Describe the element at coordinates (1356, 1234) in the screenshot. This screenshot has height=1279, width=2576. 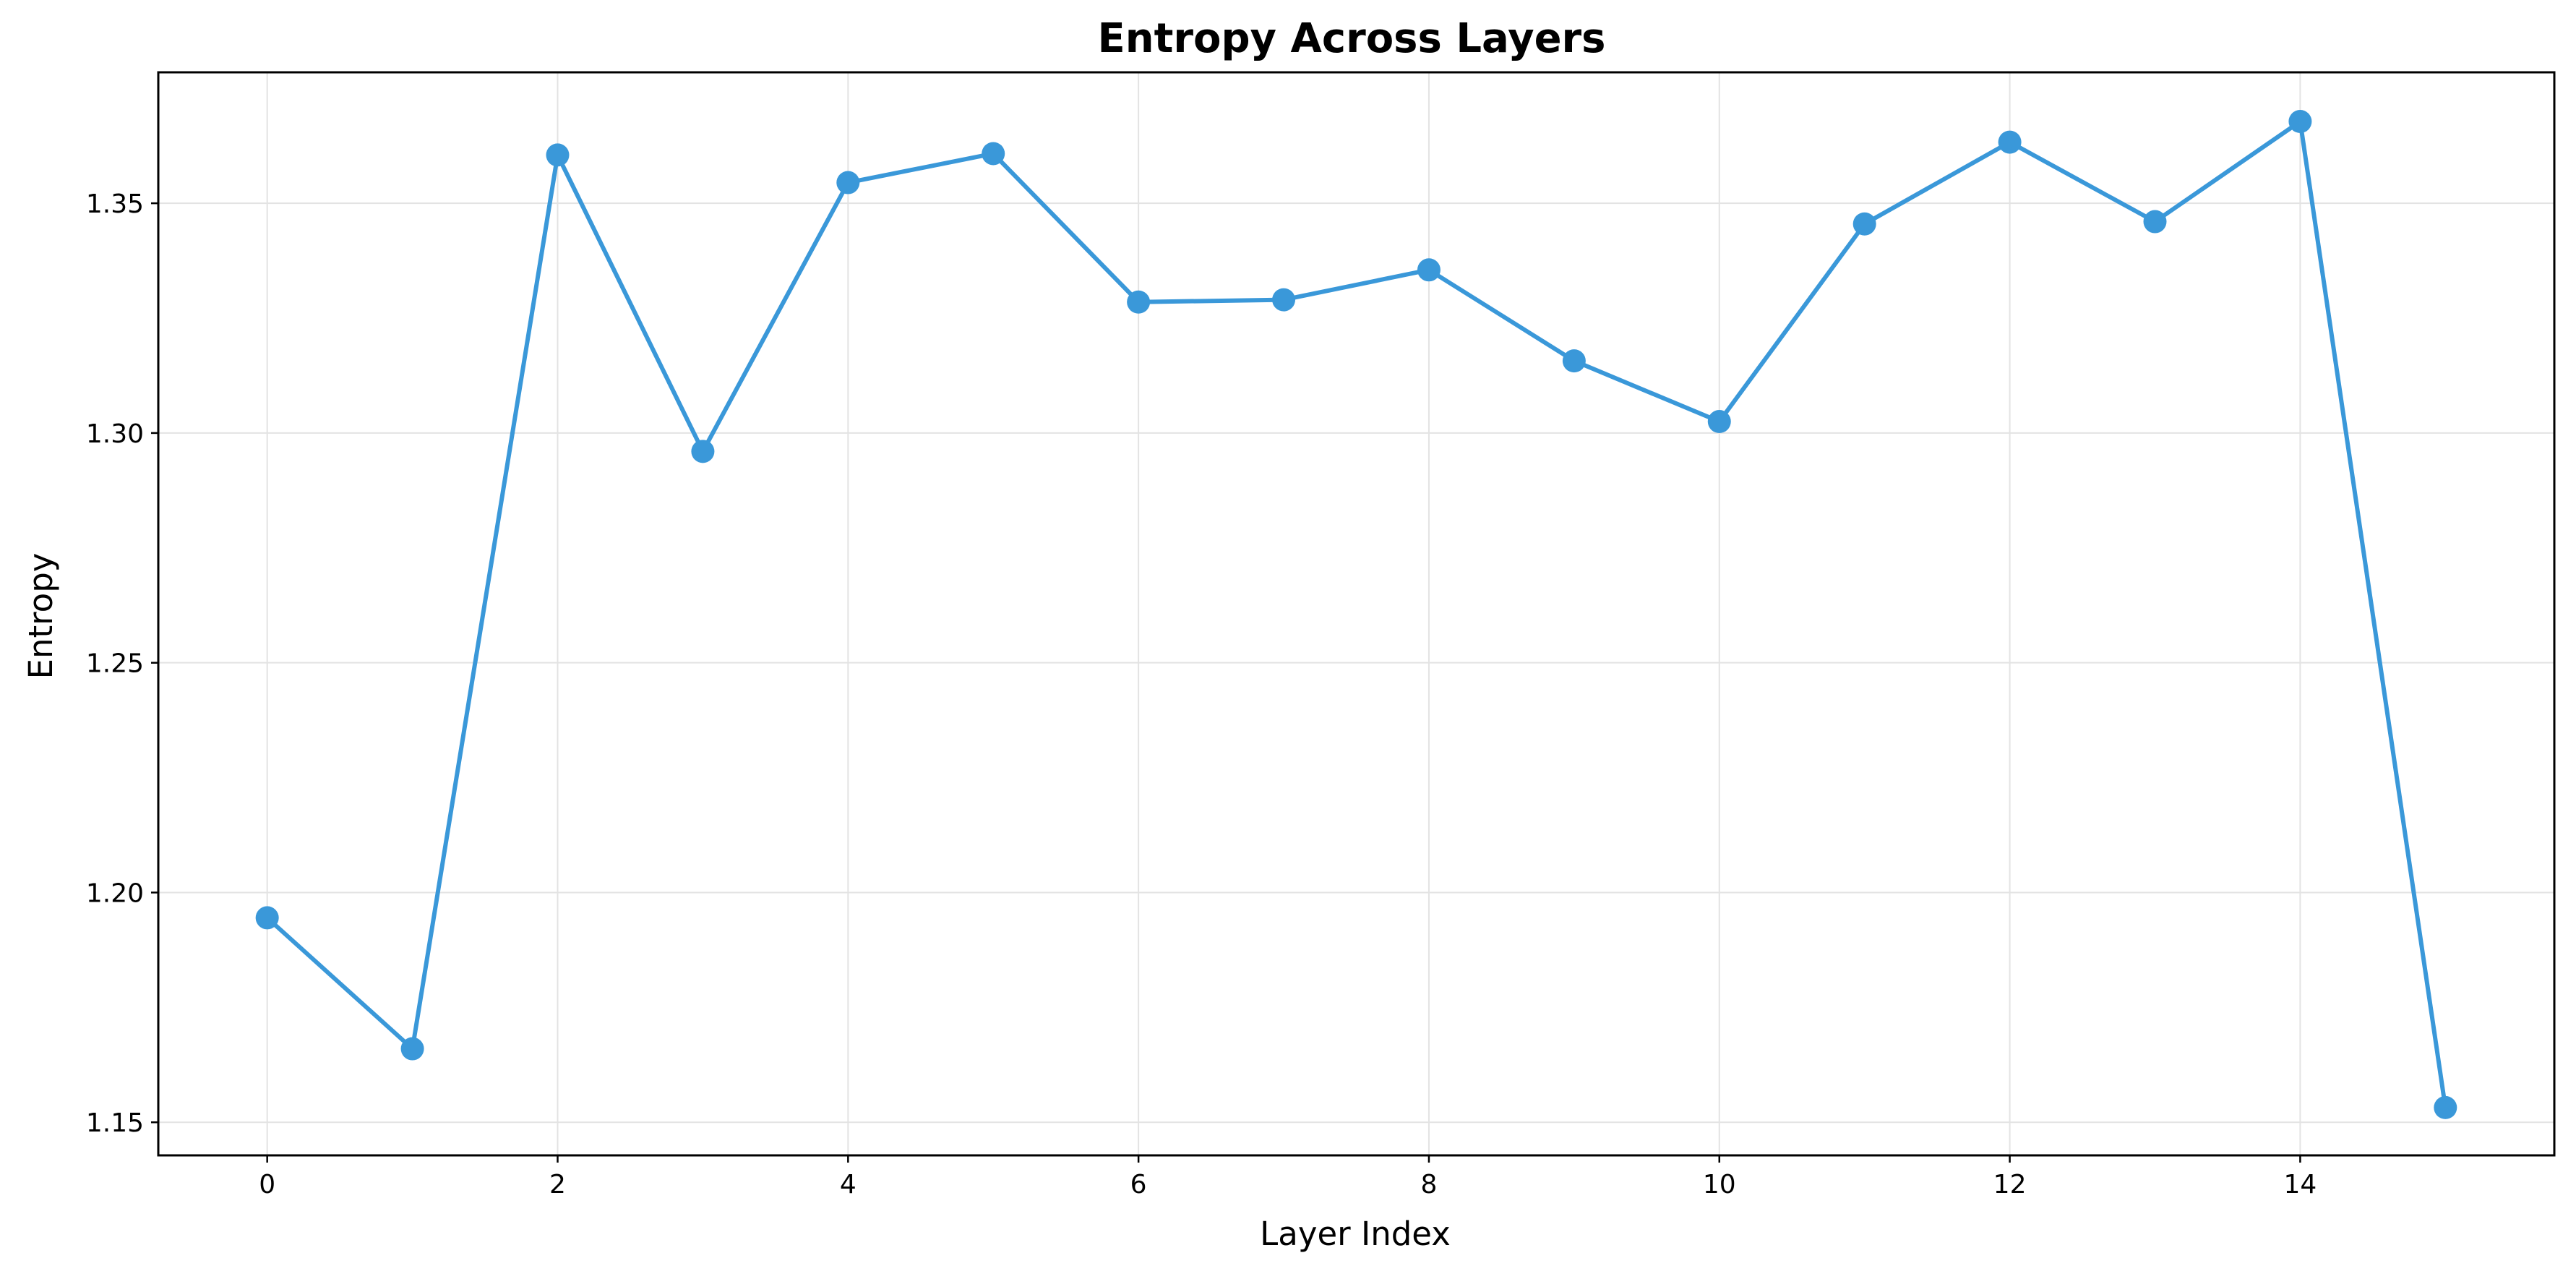
I see `x-axis-label: Layer Index` at that location.